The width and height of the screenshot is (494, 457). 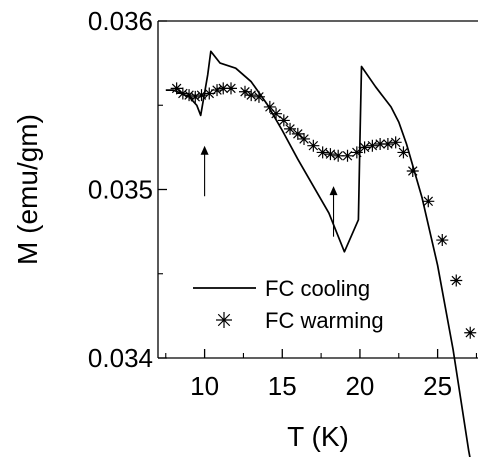 What do you see at coordinates (288, 304) in the screenshot?
I see `legend: FC cooling FC warming` at bounding box center [288, 304].